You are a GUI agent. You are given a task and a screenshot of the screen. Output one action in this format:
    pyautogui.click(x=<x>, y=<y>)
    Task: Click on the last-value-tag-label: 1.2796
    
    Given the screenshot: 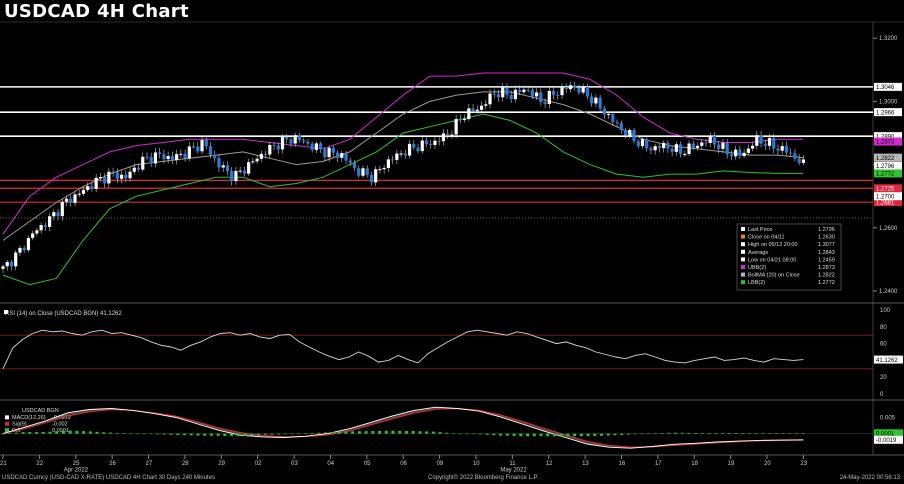 What is the action you would take?
    pyautogui.click(x=885, y=167)
    